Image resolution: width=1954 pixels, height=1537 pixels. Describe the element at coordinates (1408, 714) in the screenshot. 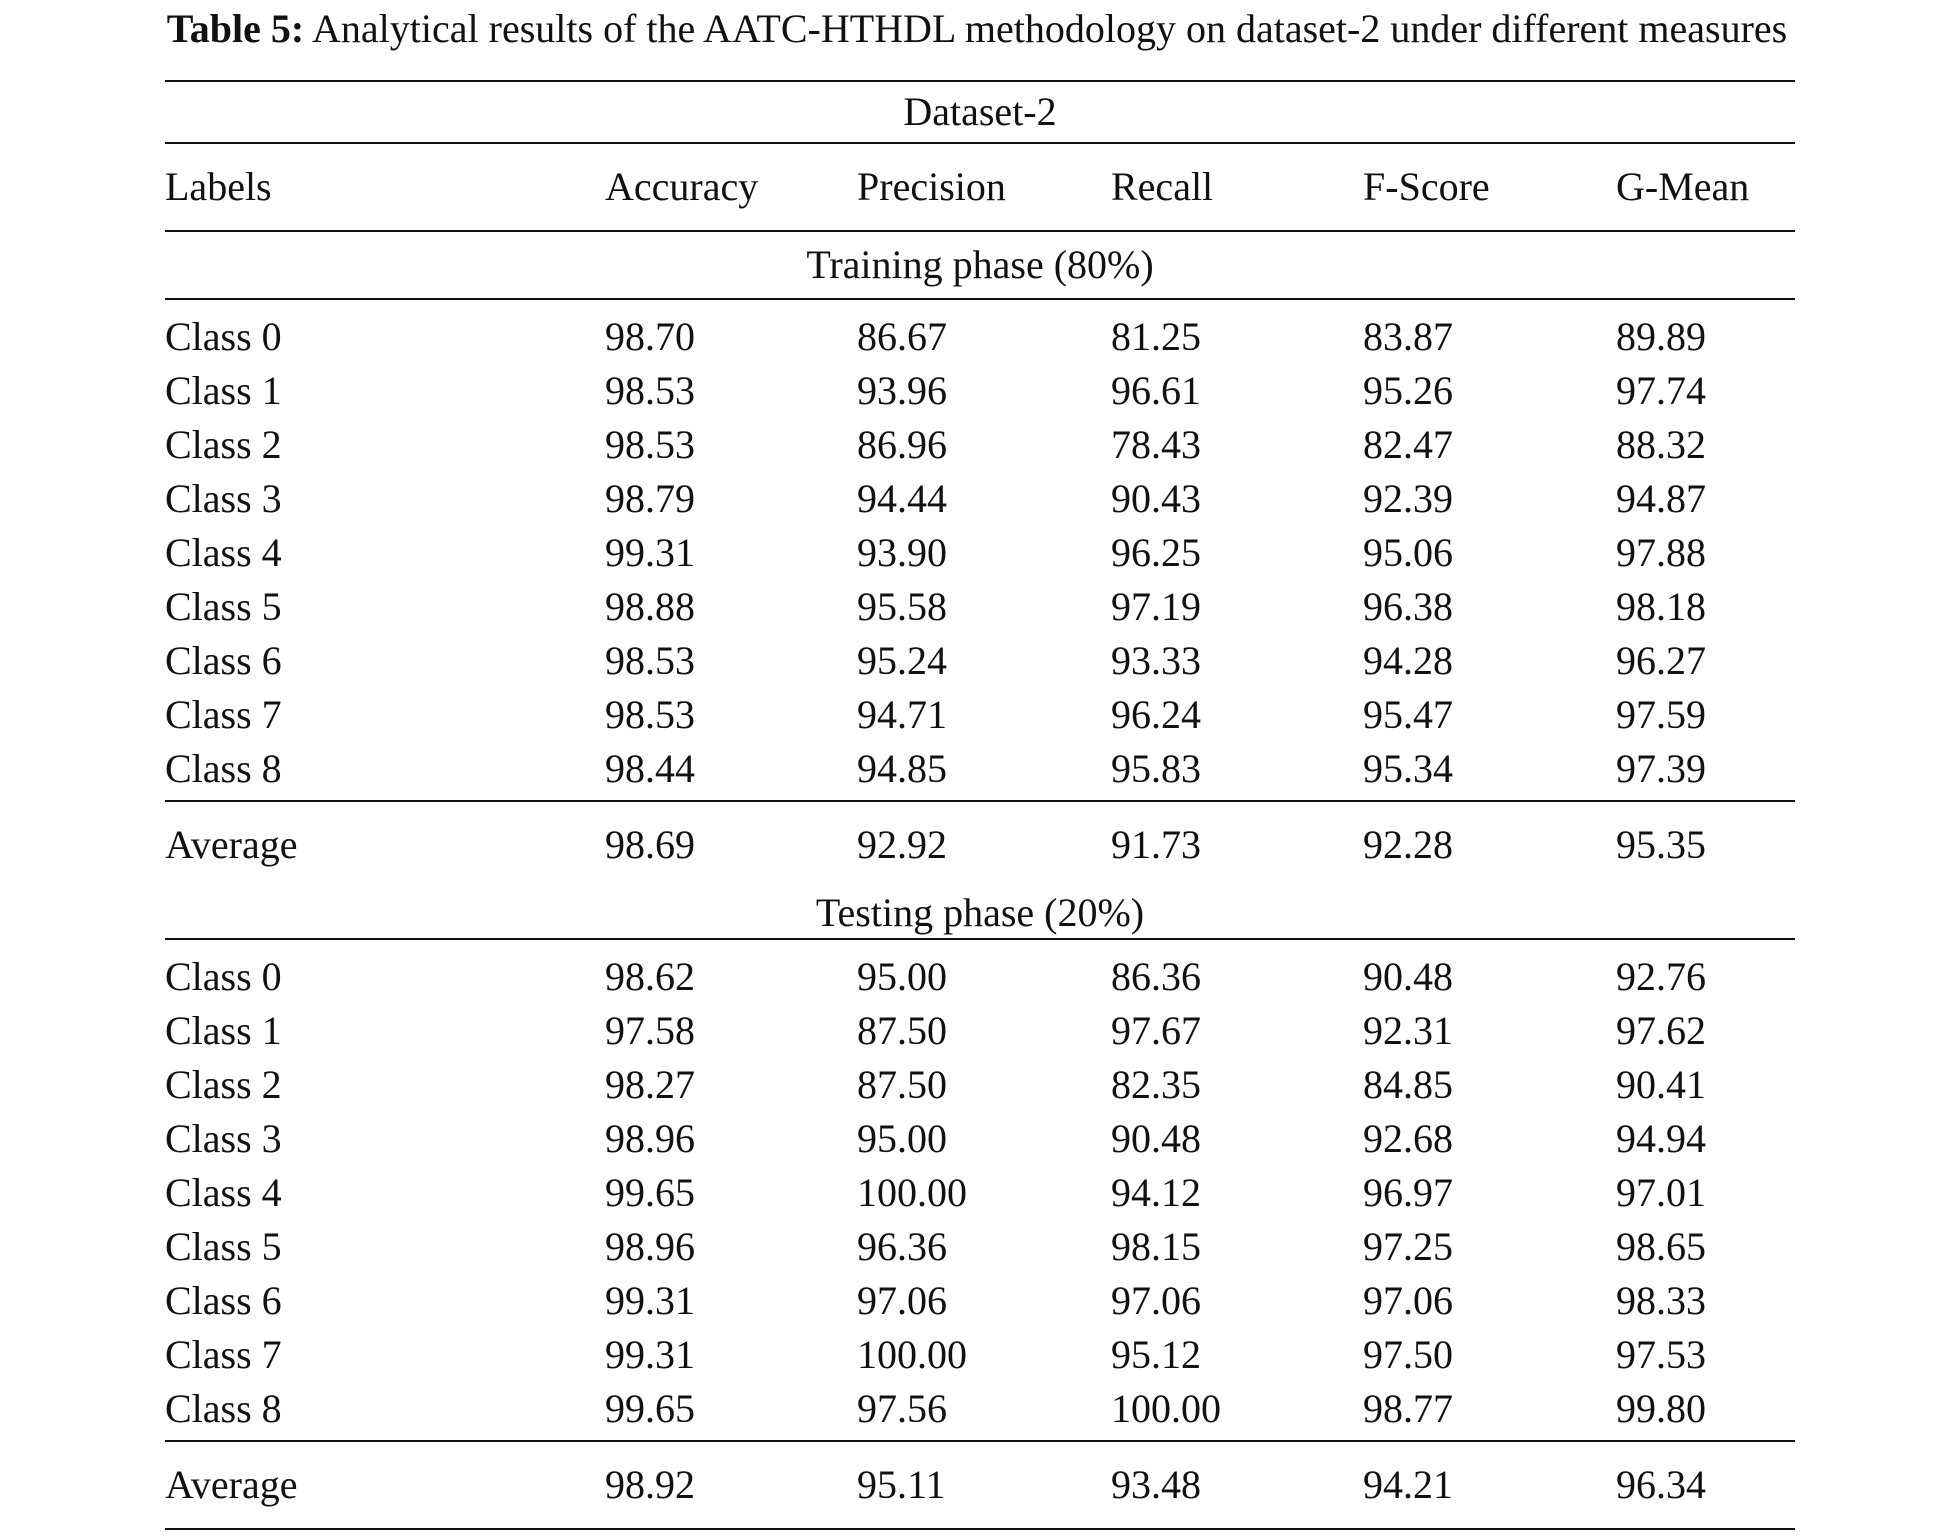

I see `table-cell: 95.47` at that location.